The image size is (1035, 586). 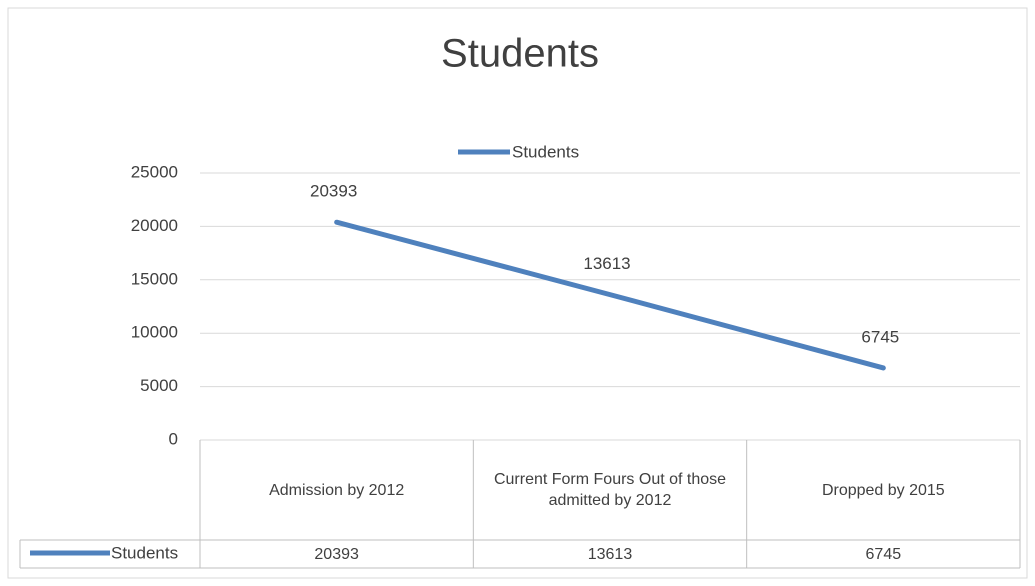 What do you see at coordinates (154, 225) in the screenshot?
I see `y-tick-label: 20000` at bounding box center [154, 225].